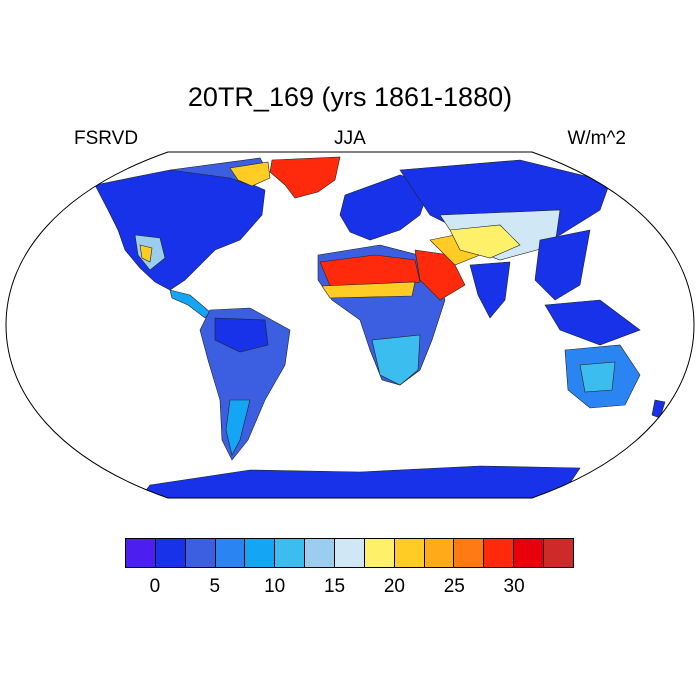 This screenshot has width=700, height=700. I want to click on land-east-asia, so click(562, 265).